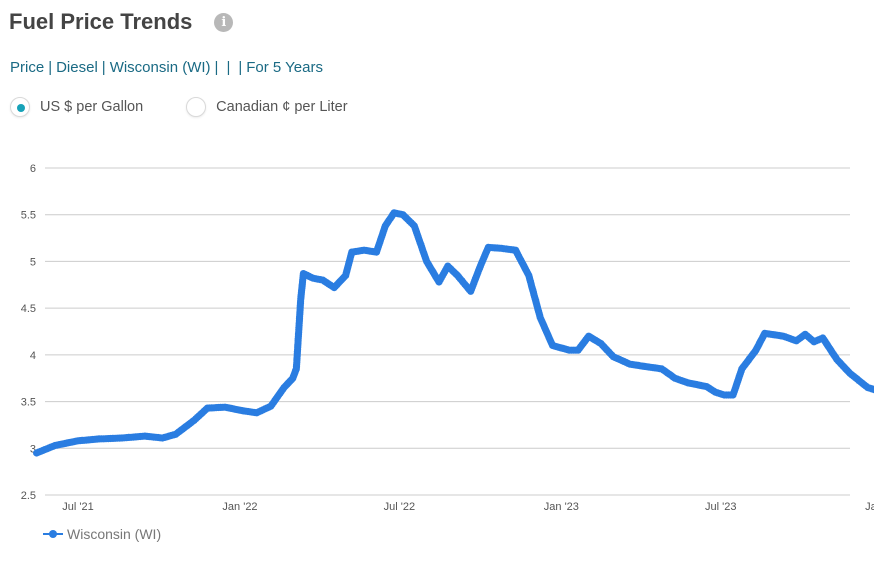 The height and width of the screenshot is (575, 874). What do you see at coordinates (179, 107) in the screenshot?
I see `unit-selector: US $ per Gallon Canadian ¢ per Liter` at bounding box center [179, 107].